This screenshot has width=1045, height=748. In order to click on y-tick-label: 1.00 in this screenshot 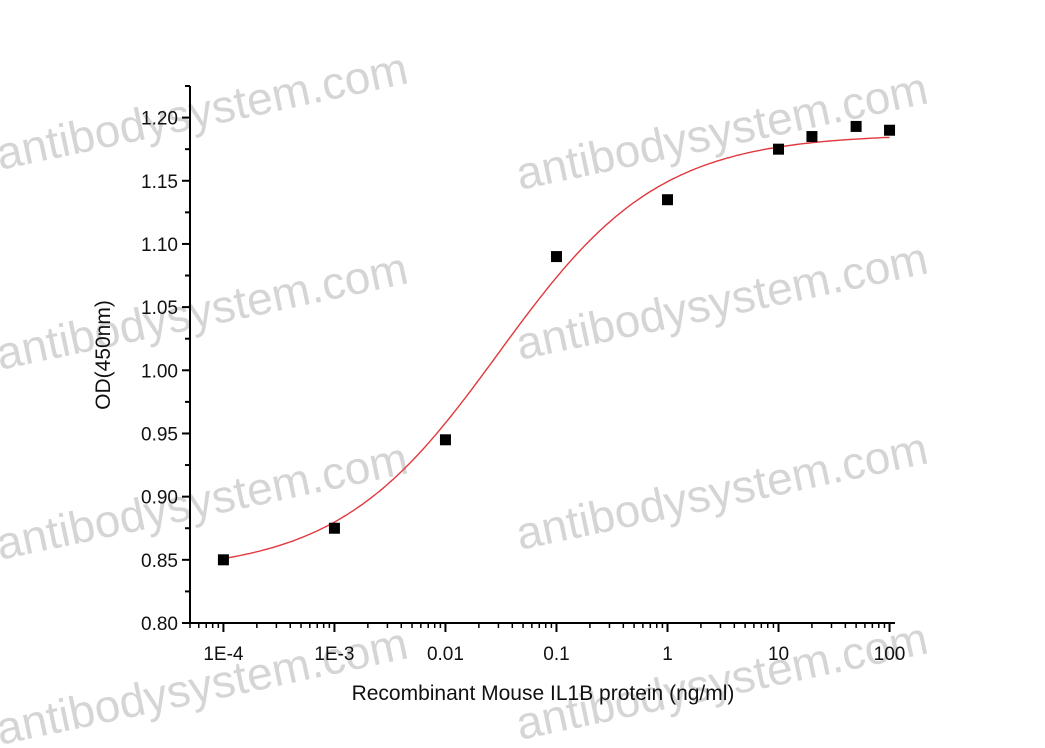, I will do `click(159, 371)`.